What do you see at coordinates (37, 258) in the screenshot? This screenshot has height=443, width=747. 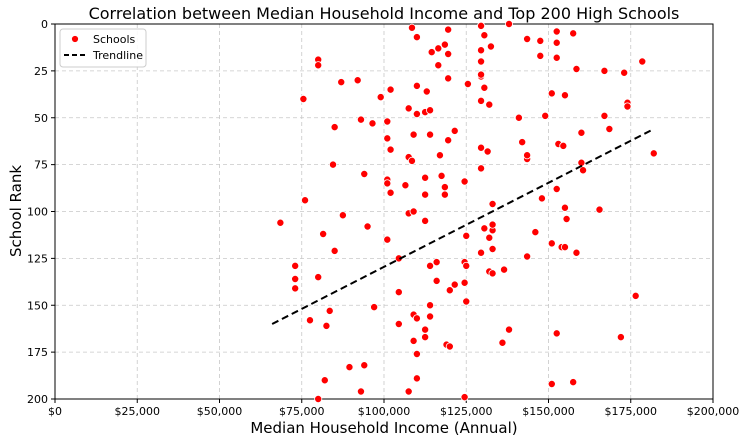 I see `y-tick-label: 125` at bounding box center [37, 258].